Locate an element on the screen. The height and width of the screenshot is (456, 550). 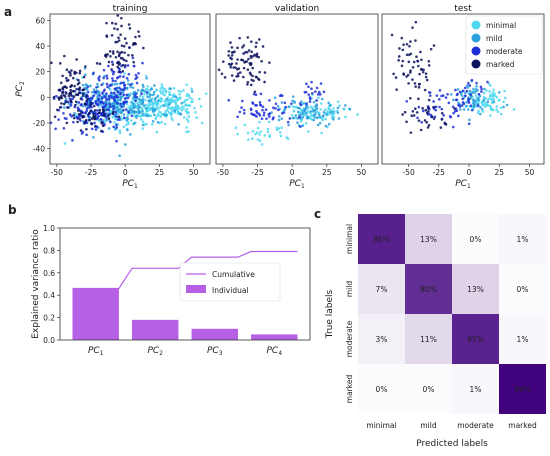
scatter-points is located at coordinates (453, 77).